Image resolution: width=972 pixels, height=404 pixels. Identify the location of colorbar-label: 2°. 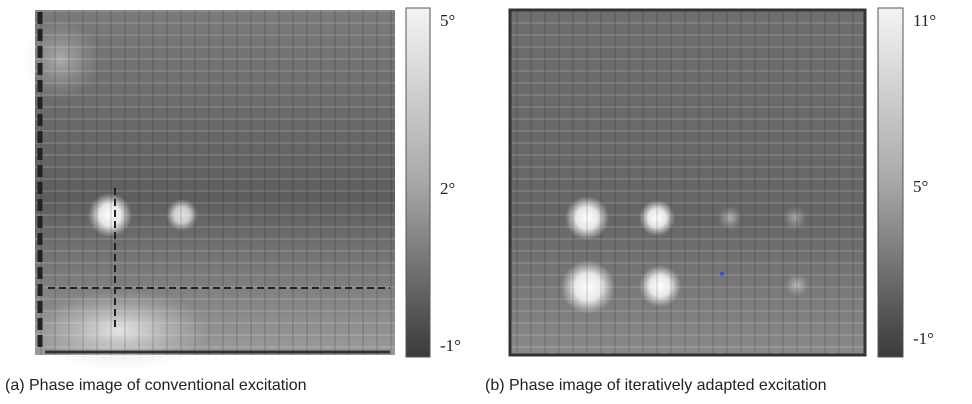
(447, 188).